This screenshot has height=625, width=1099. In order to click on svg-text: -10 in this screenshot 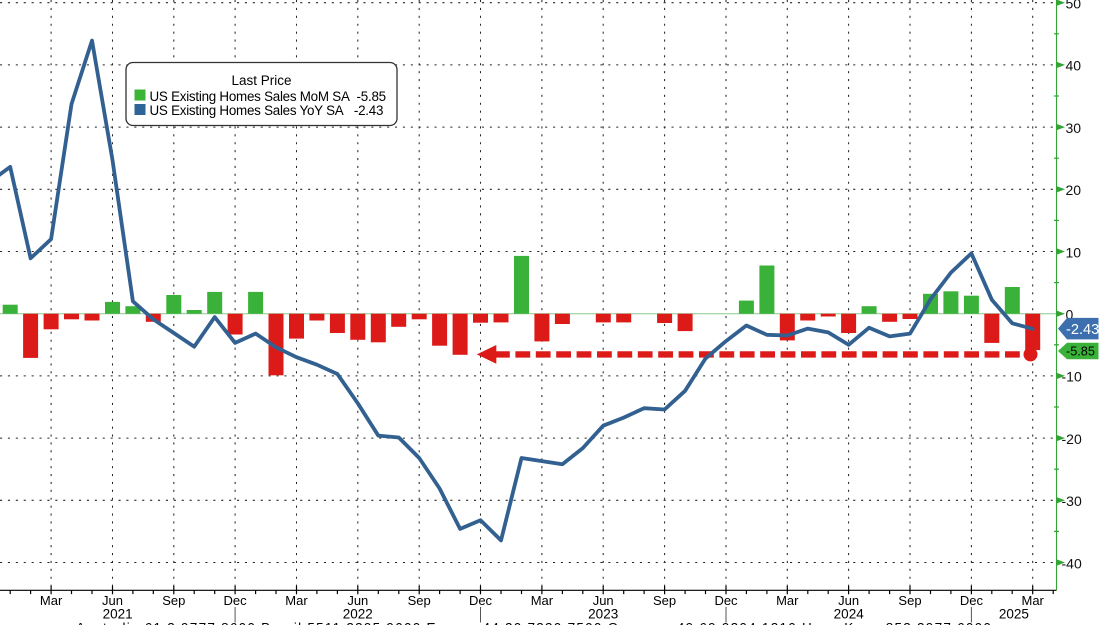, I will do `click(1072, 377)`.